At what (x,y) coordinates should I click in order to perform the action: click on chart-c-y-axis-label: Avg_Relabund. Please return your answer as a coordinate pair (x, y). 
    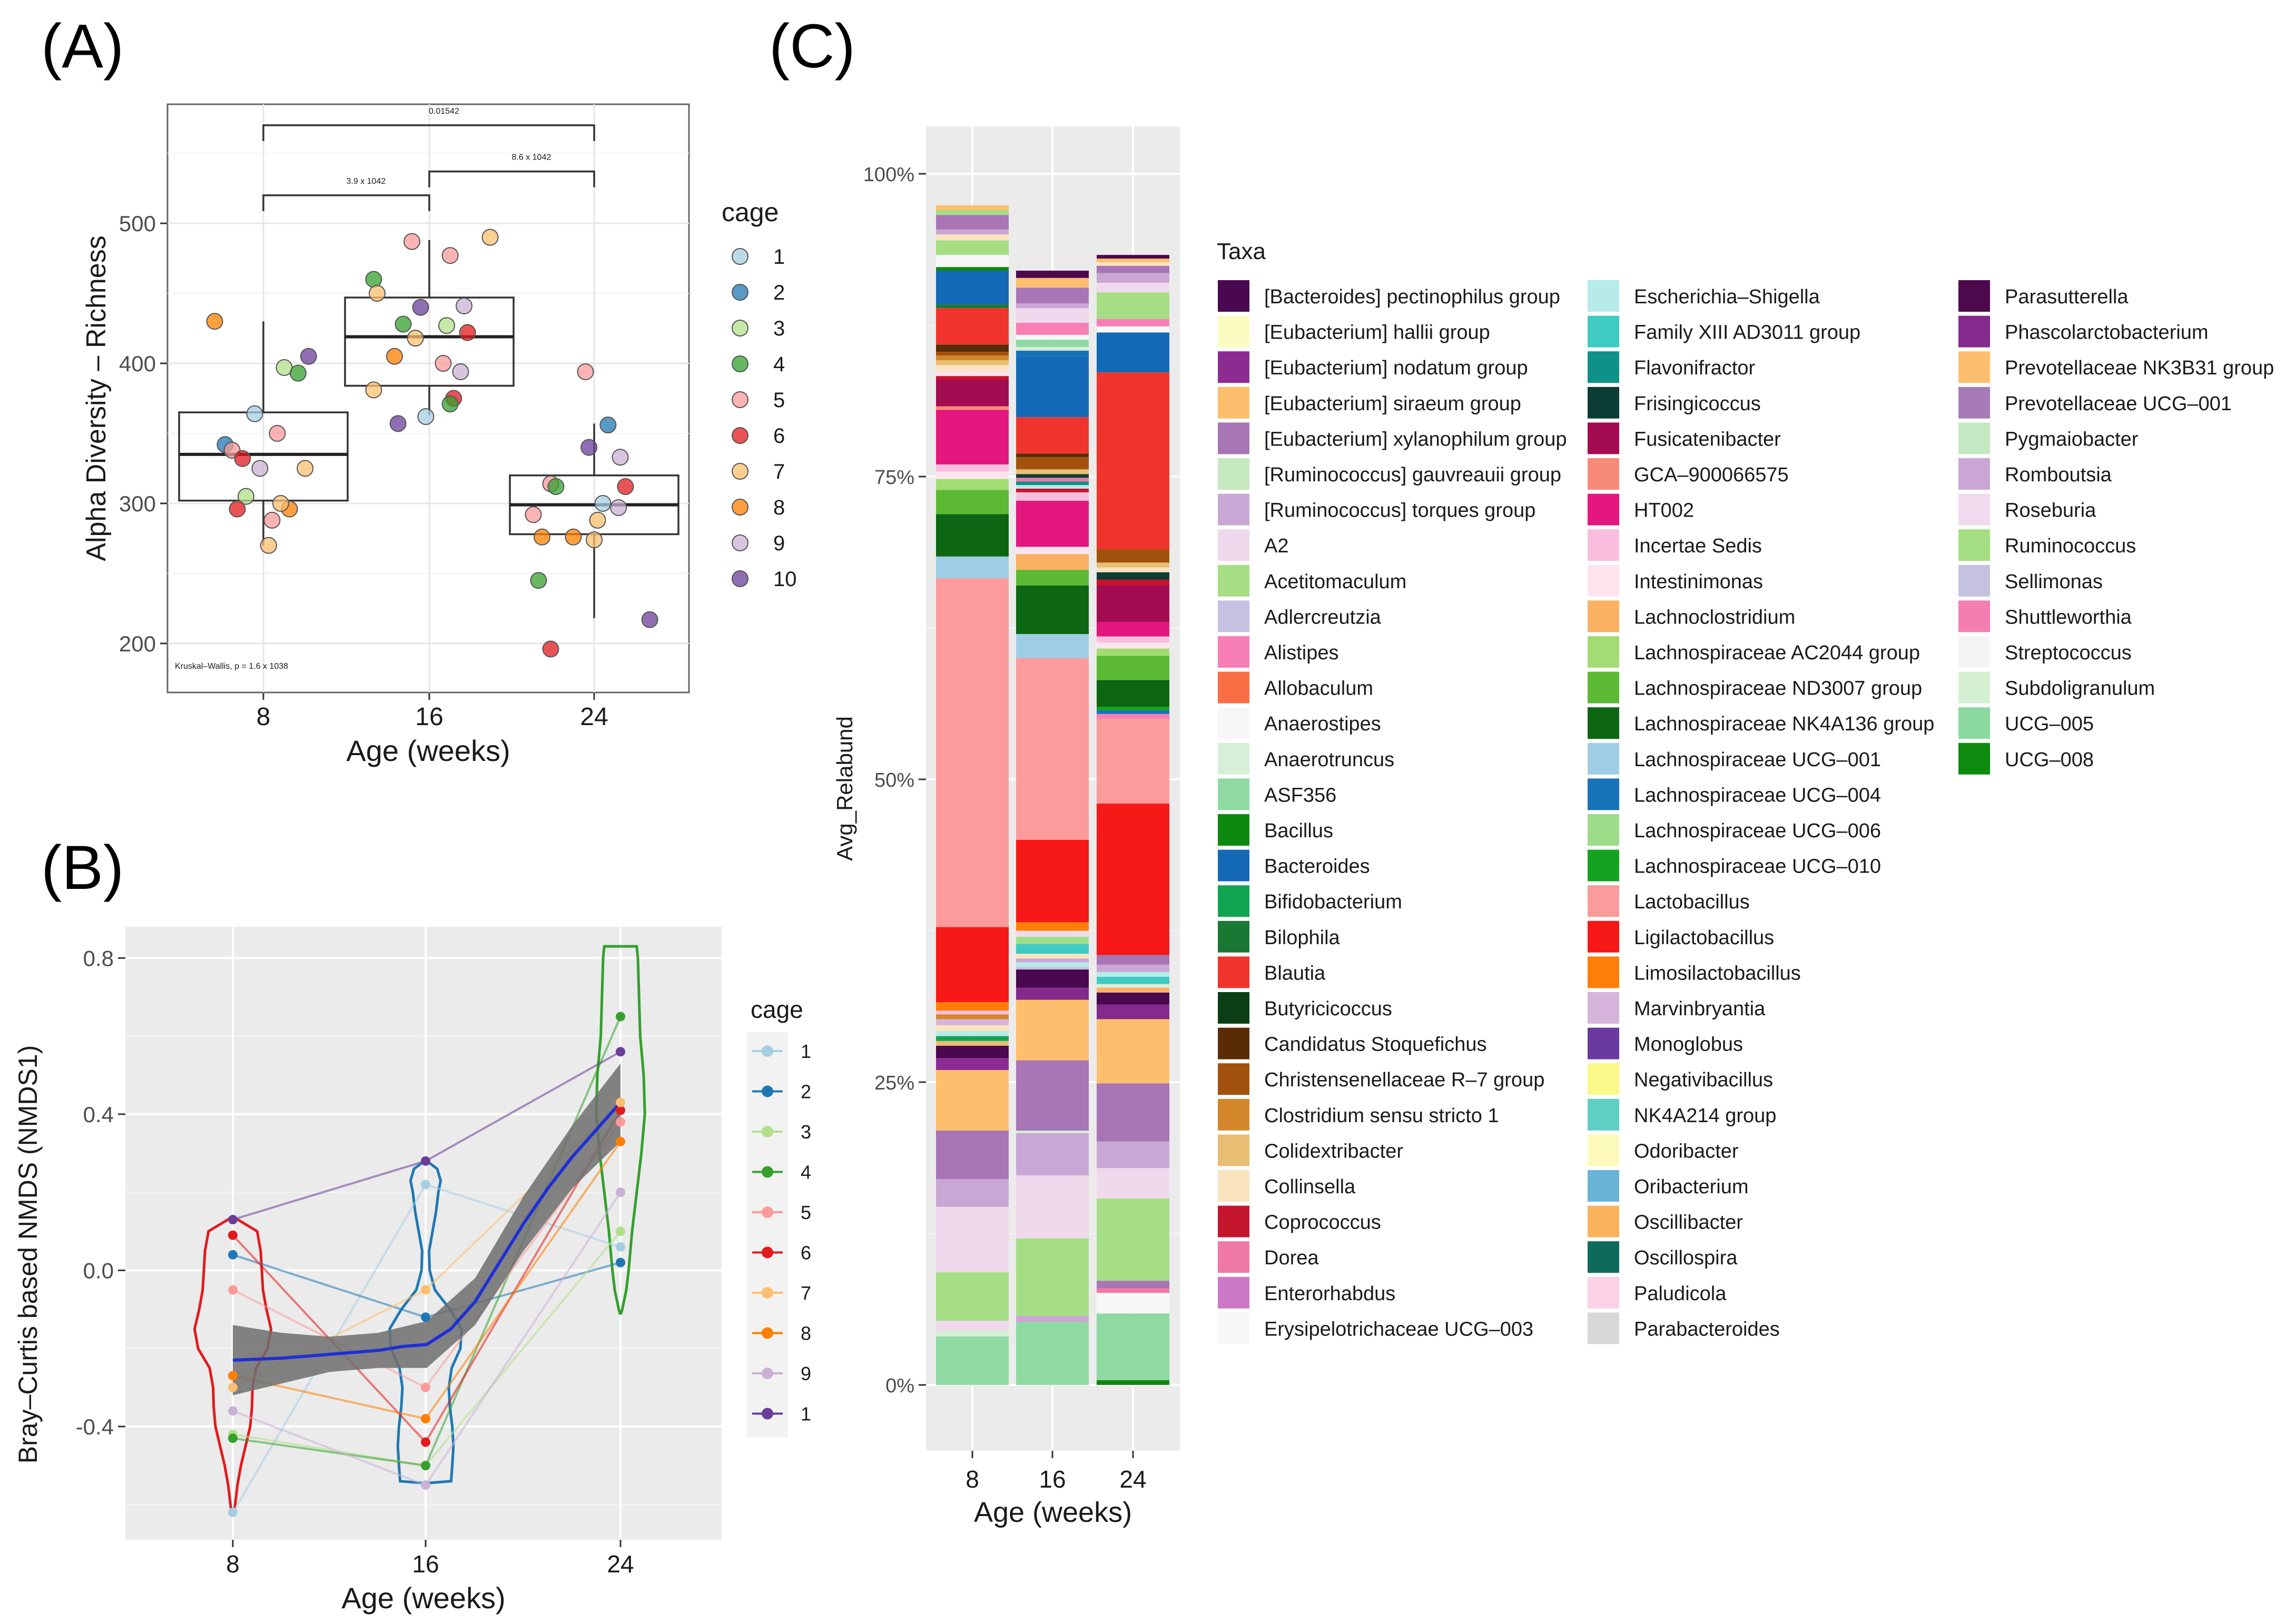
    Looking at the image, I should click on (844, 788).